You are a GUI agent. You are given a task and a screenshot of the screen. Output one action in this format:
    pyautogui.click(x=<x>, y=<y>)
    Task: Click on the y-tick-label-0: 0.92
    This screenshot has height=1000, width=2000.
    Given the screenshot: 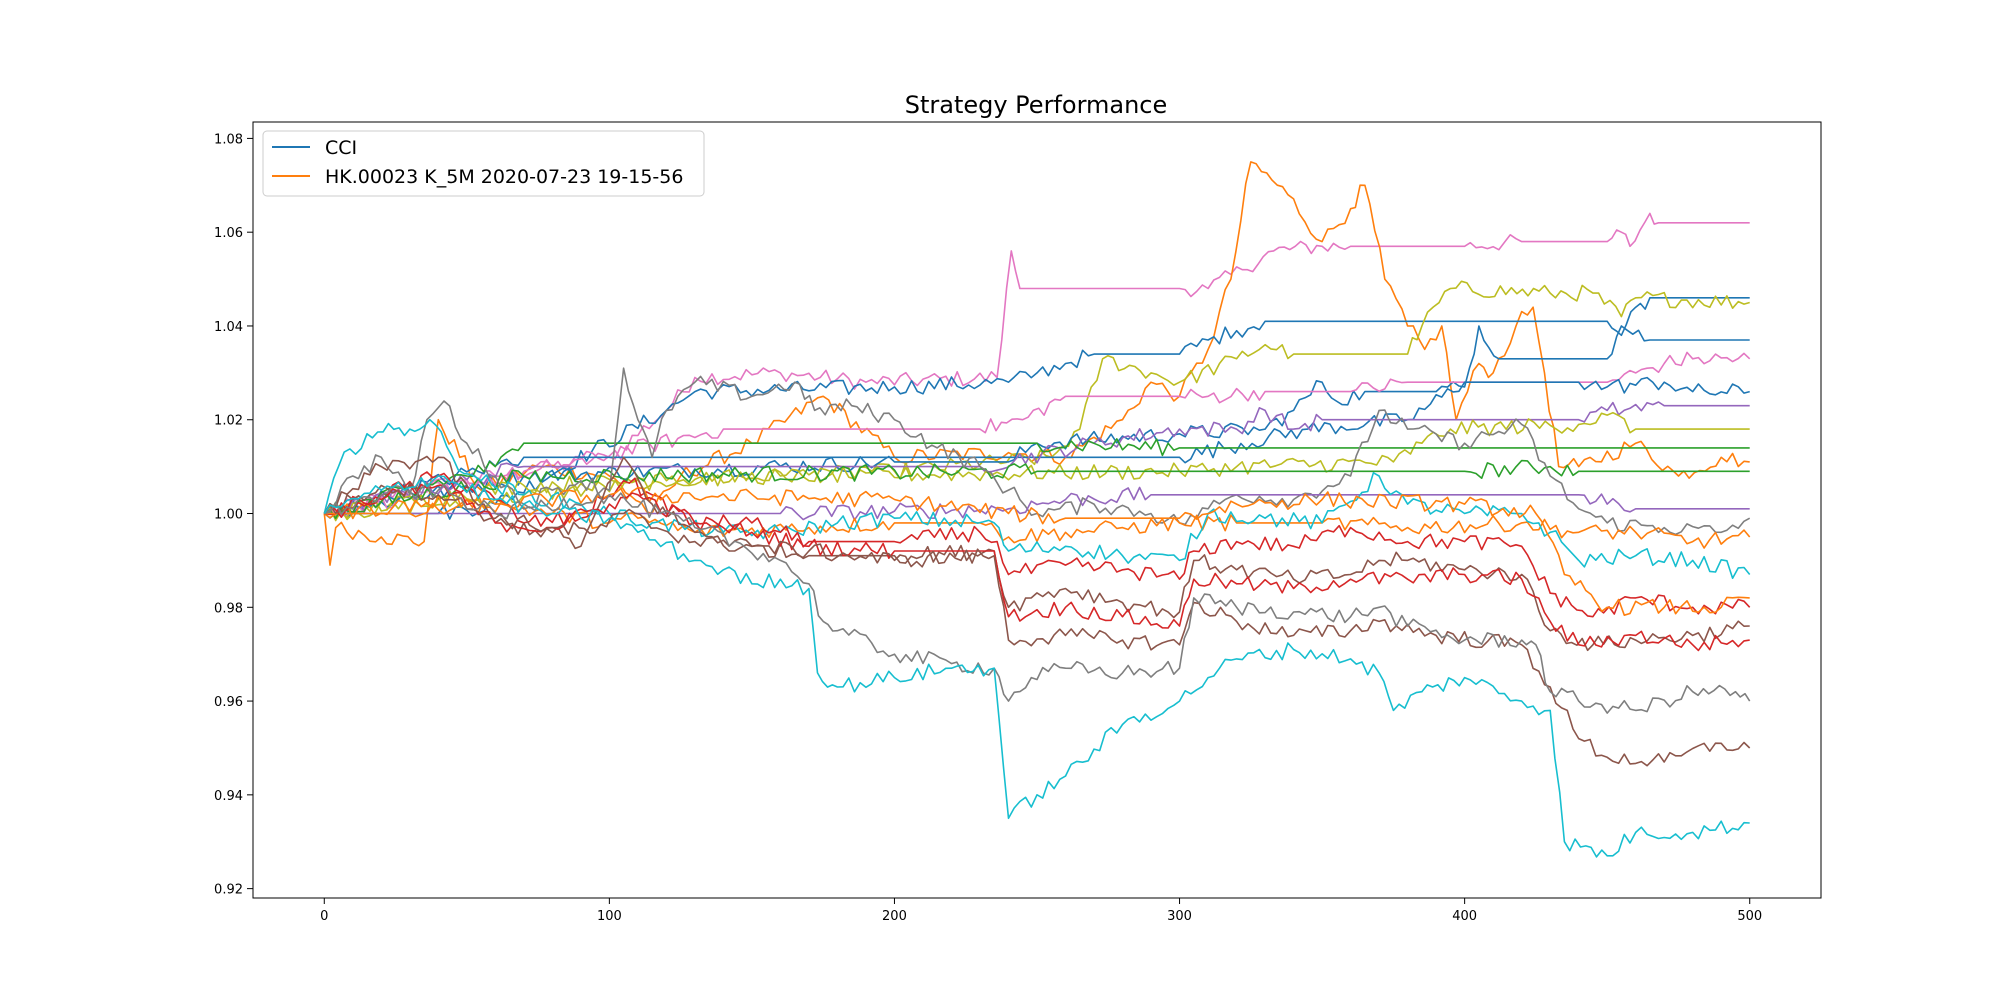 What is the action you would take?
    pyautogui.click(x=228, y=890)
    